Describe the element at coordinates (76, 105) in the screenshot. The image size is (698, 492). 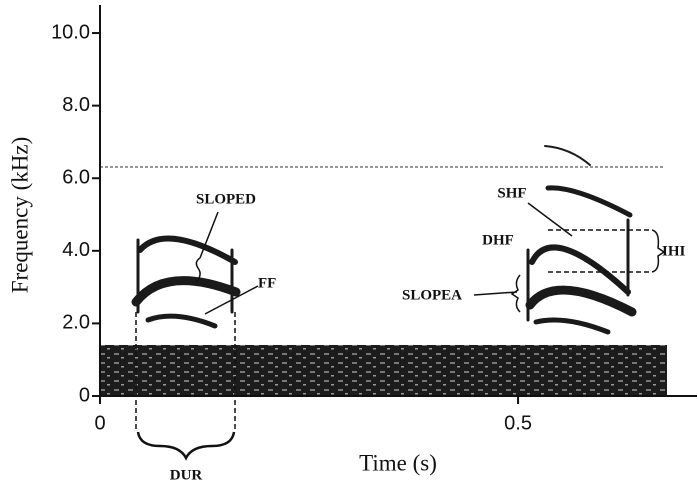
I see `y-tick-label: 8.0` at that location.